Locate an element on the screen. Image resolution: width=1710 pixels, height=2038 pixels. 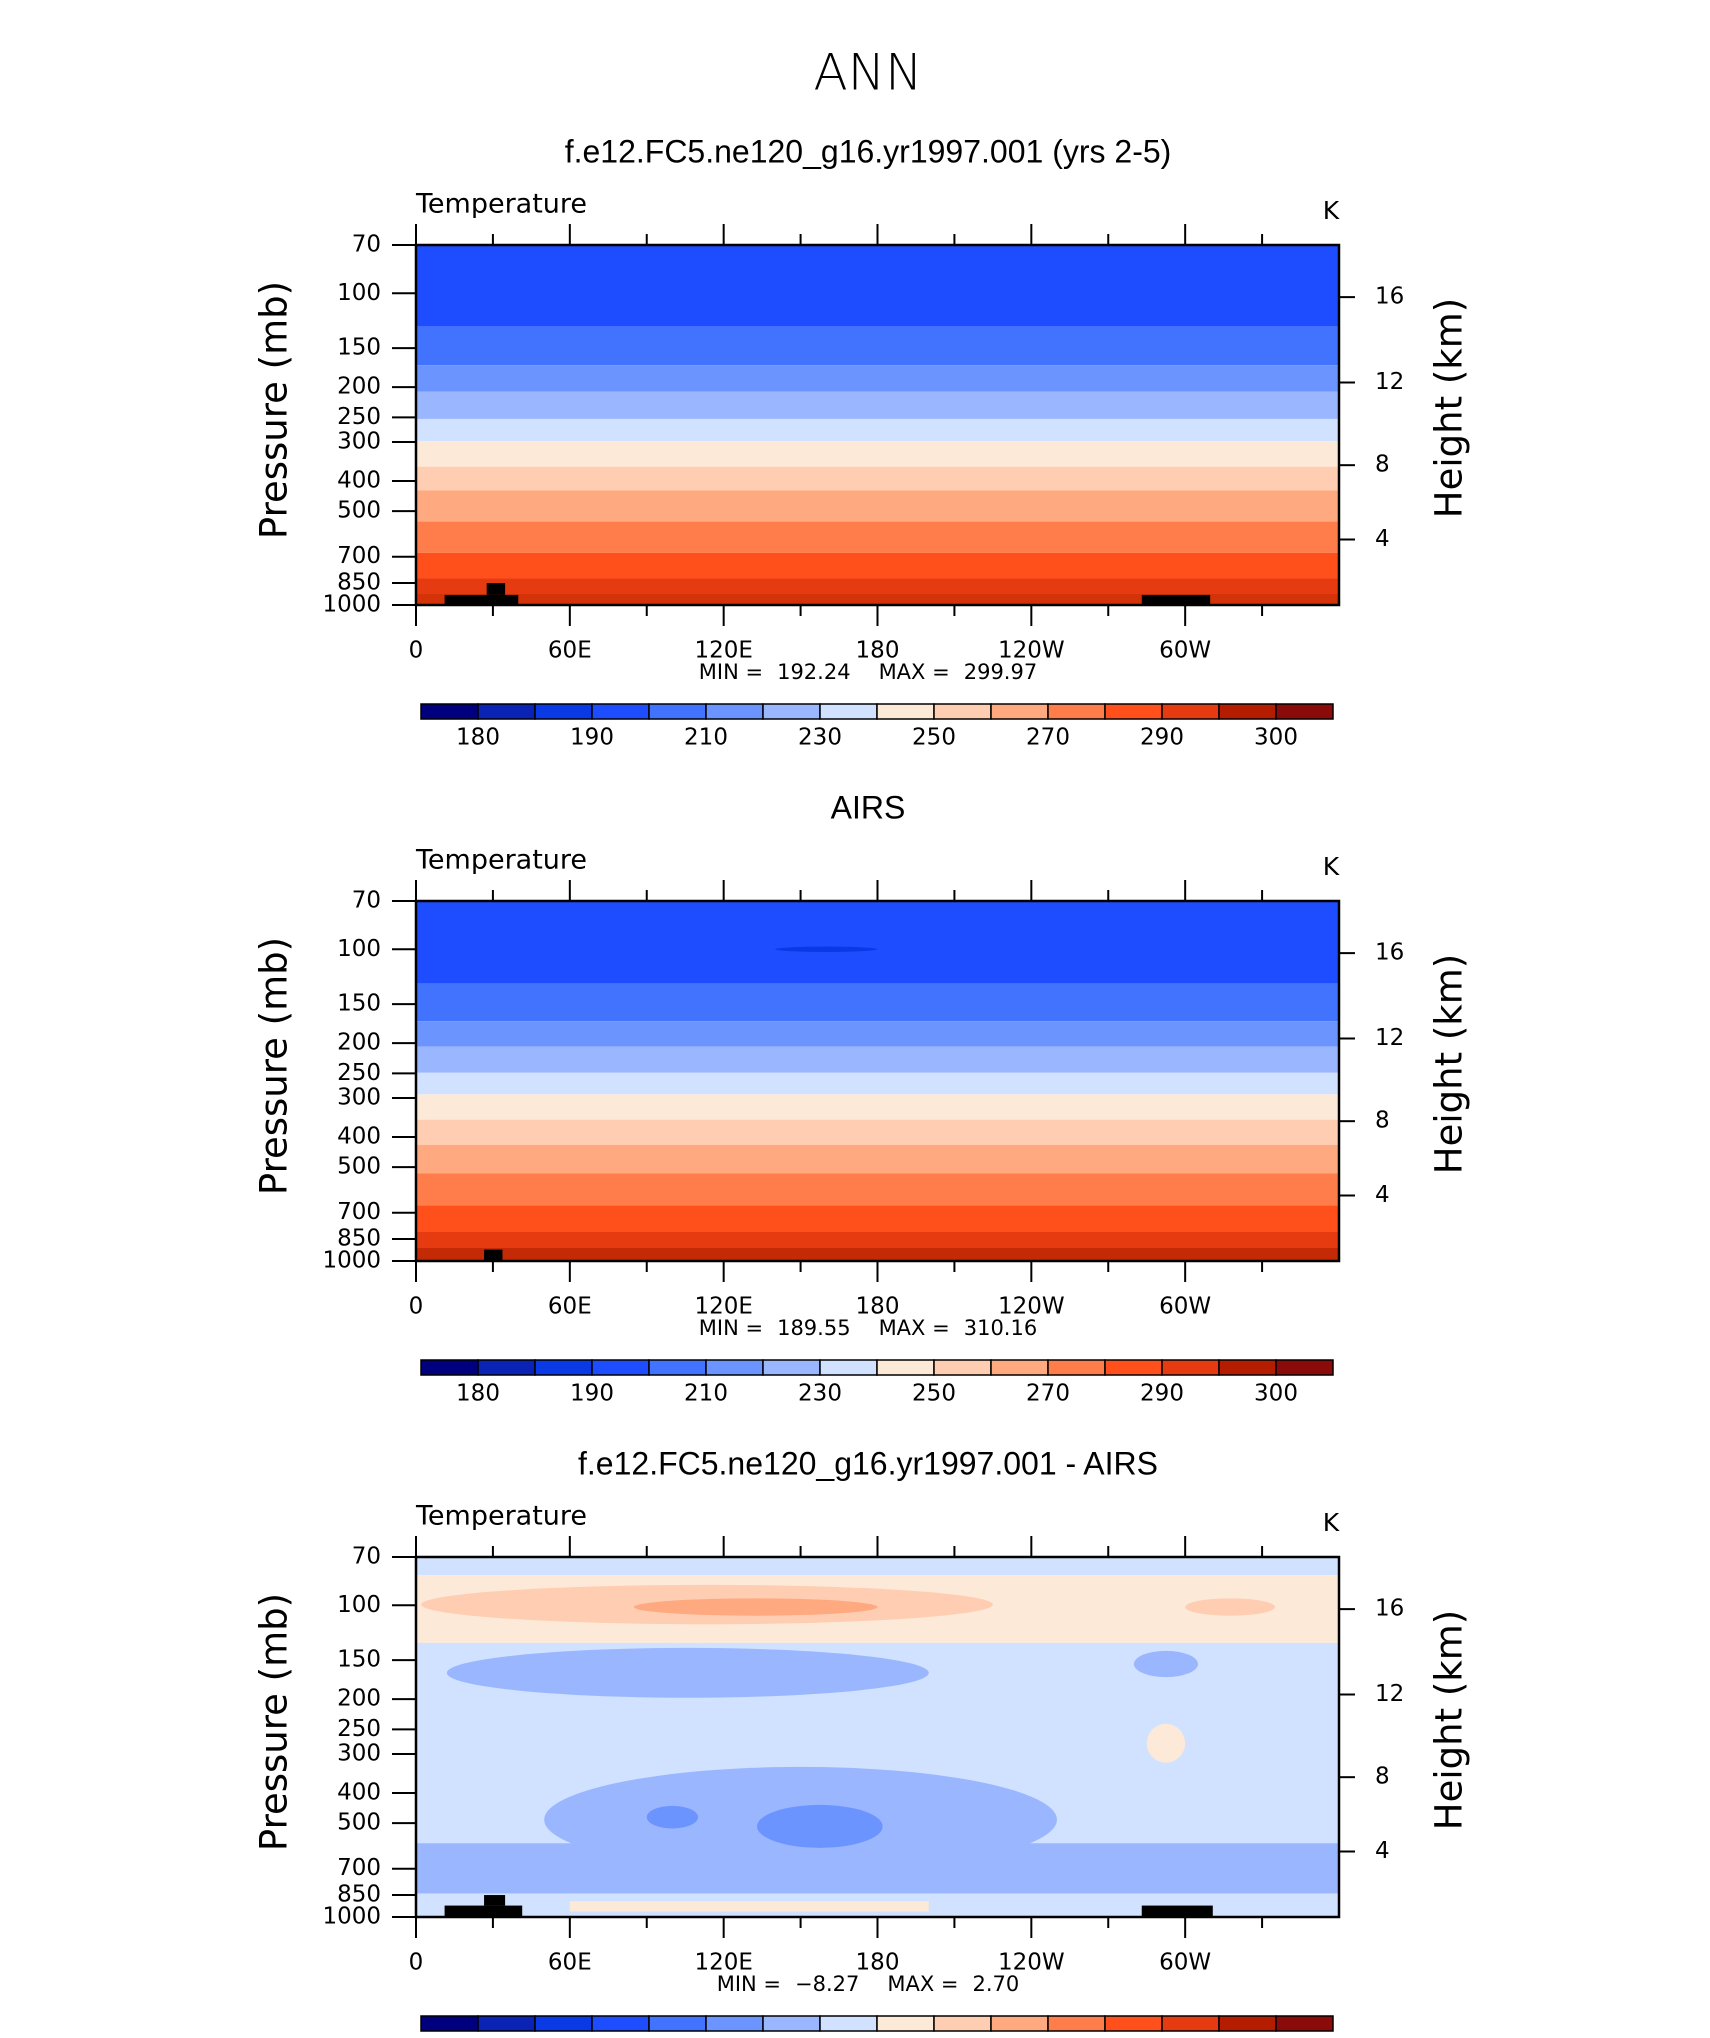
stats-text: 2.70 is located at coordinates (996, 1984).